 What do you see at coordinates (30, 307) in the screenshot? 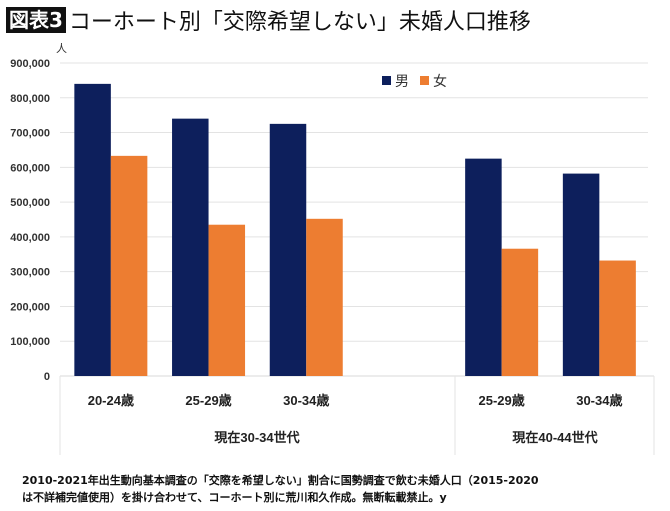
I see `y-tick-label: 200,000` at bounding box center [30, 307].